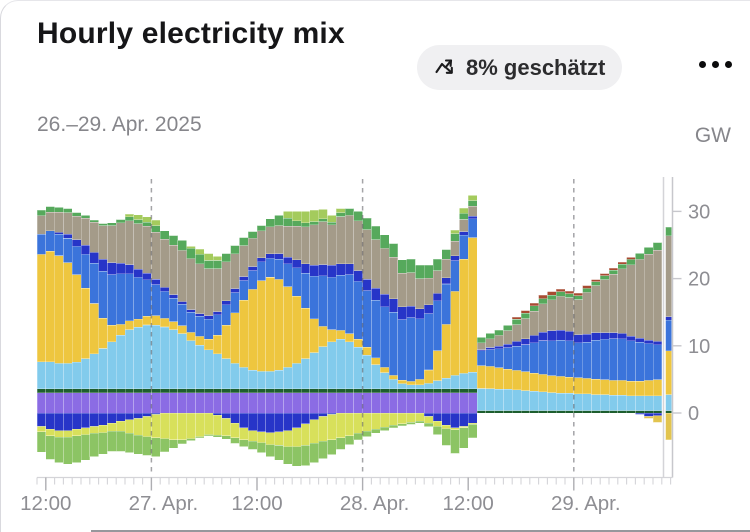 The width and height of the screenshot is (750, 532). I want to click on bottom-separator, so click(420, 531).